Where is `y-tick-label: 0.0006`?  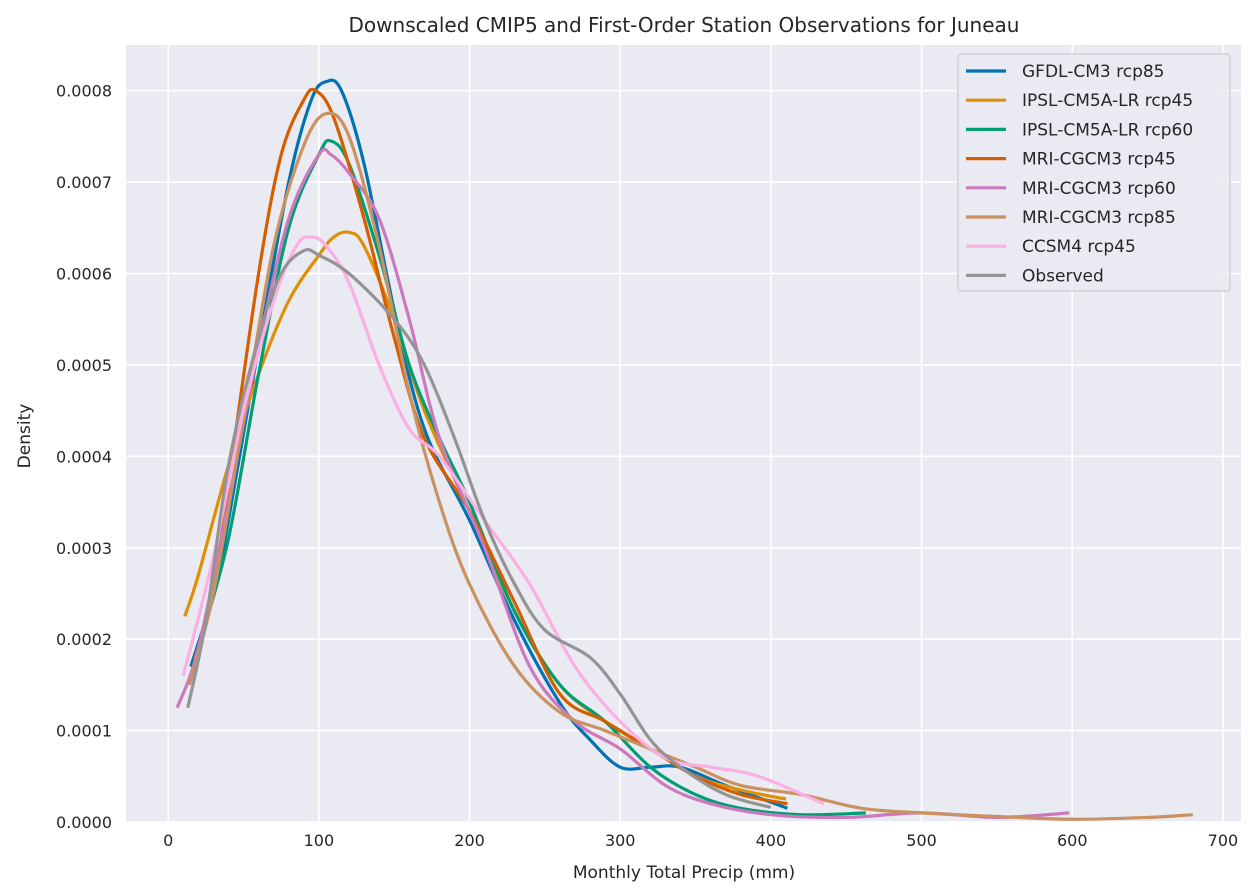 y-tick-label: 0.0006 is located at coordinates (84, 274).